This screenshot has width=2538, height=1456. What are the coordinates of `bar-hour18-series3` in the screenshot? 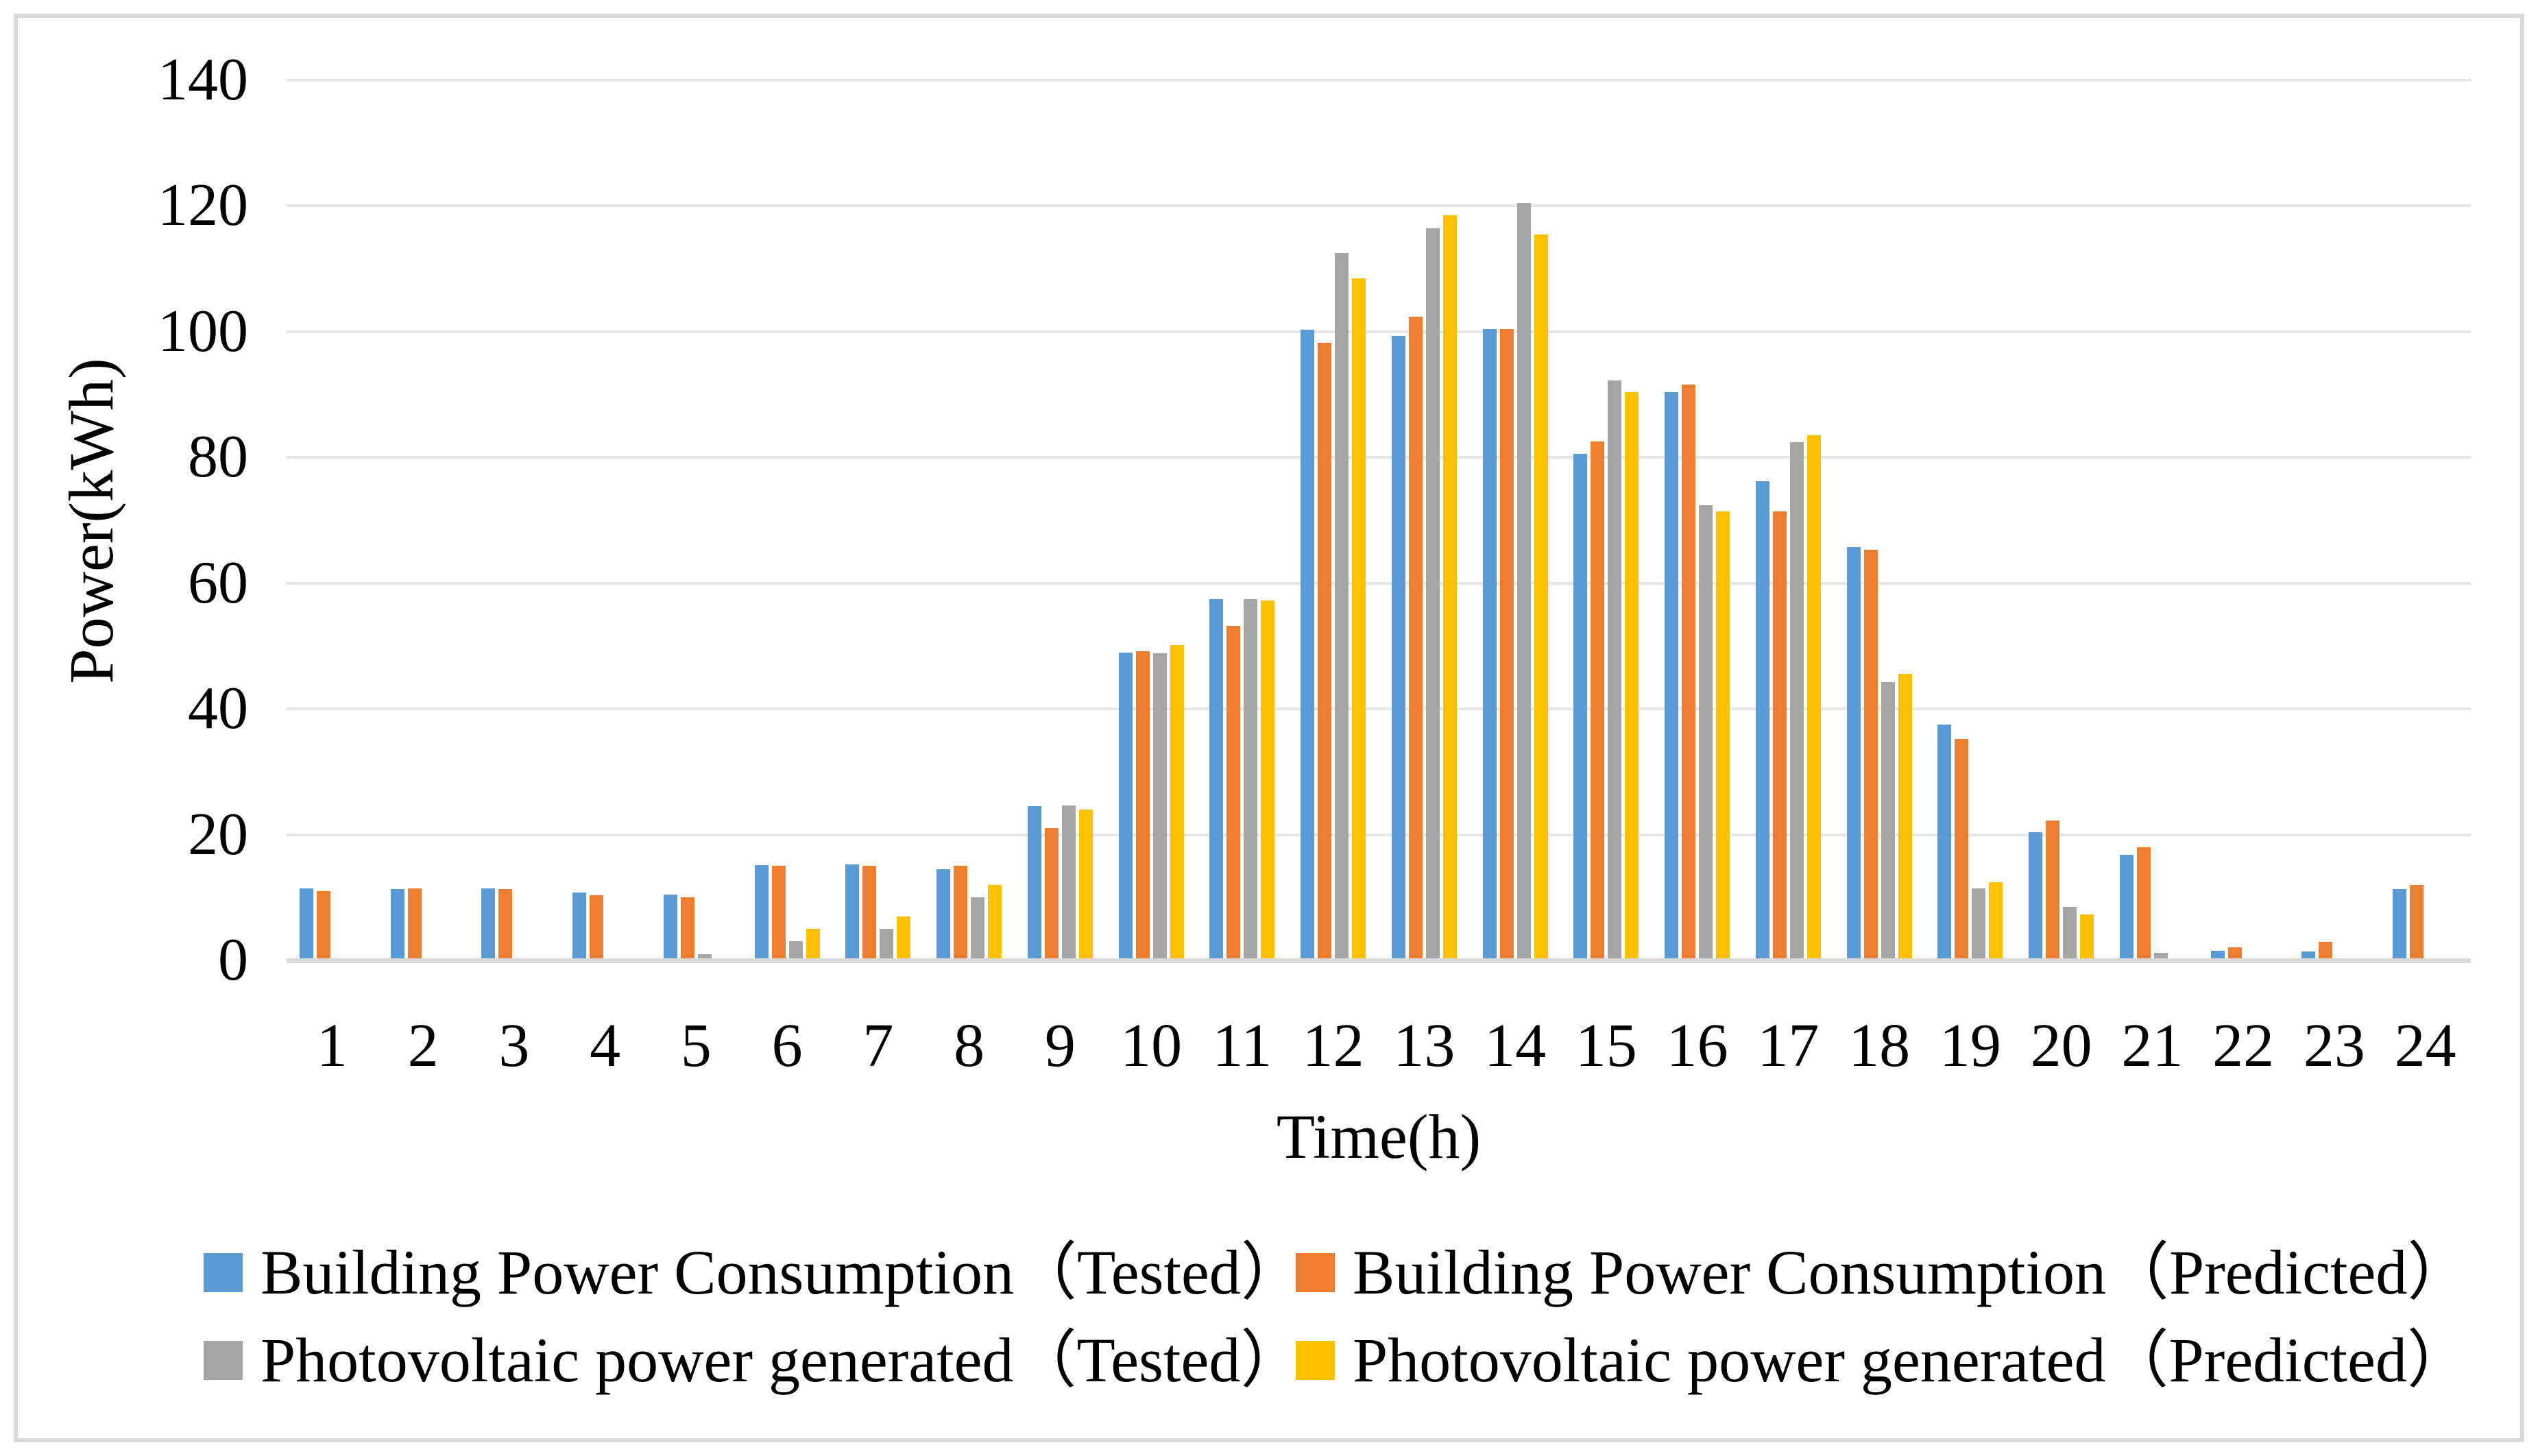 It's located at (1888, 820).